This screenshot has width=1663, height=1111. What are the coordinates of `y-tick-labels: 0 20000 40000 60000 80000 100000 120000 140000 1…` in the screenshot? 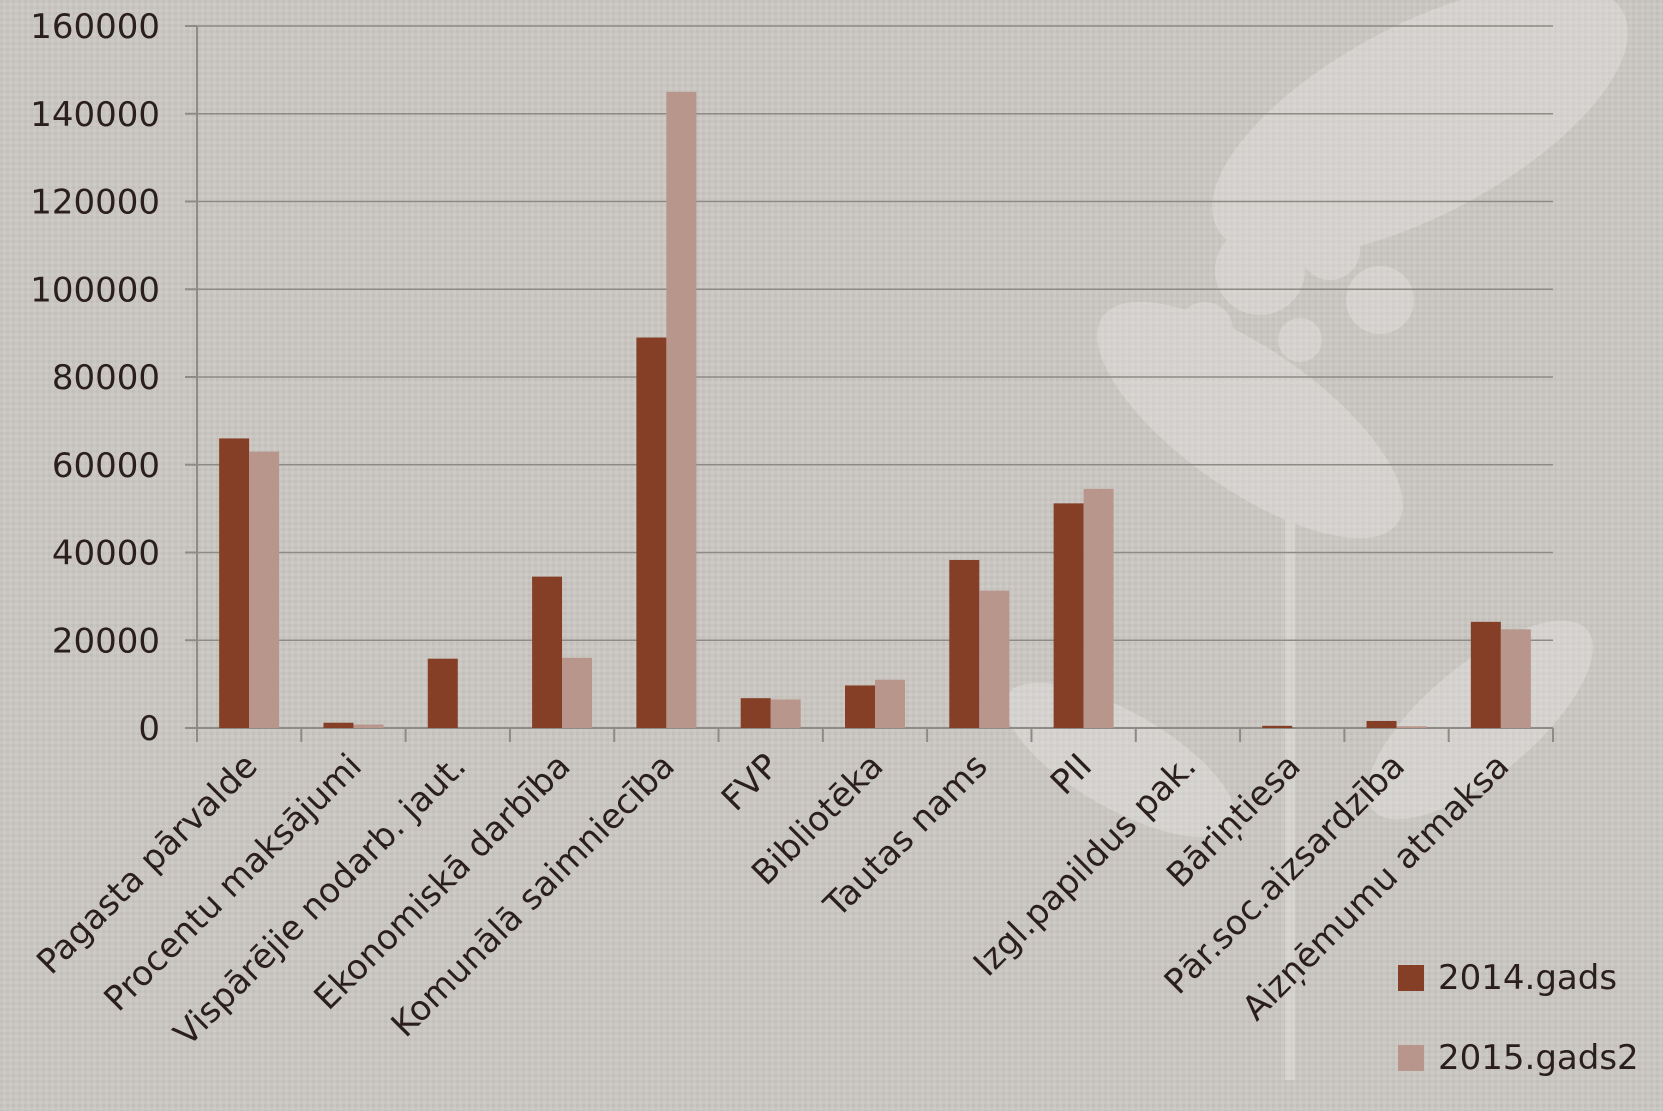 It's located at (95, 378).